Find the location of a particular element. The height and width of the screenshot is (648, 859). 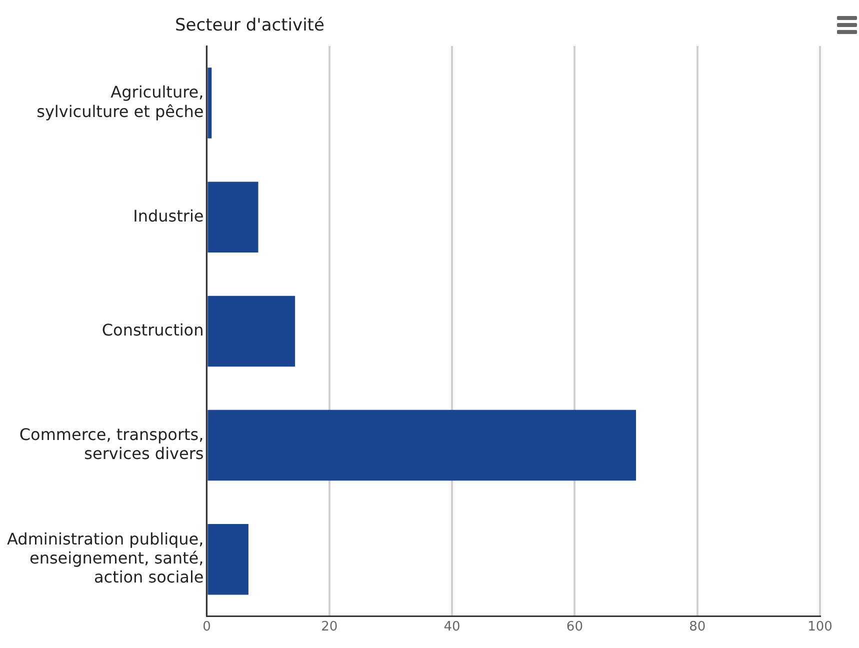

y-tick-label: Administration publique, enseignement, santé, action sociale is located at coordinates (105, 558).